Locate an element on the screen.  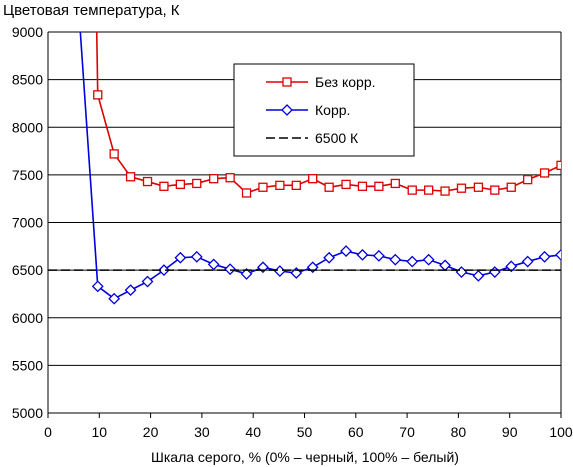
y-tick-label: 9000 is located at coordinates (27, 32).